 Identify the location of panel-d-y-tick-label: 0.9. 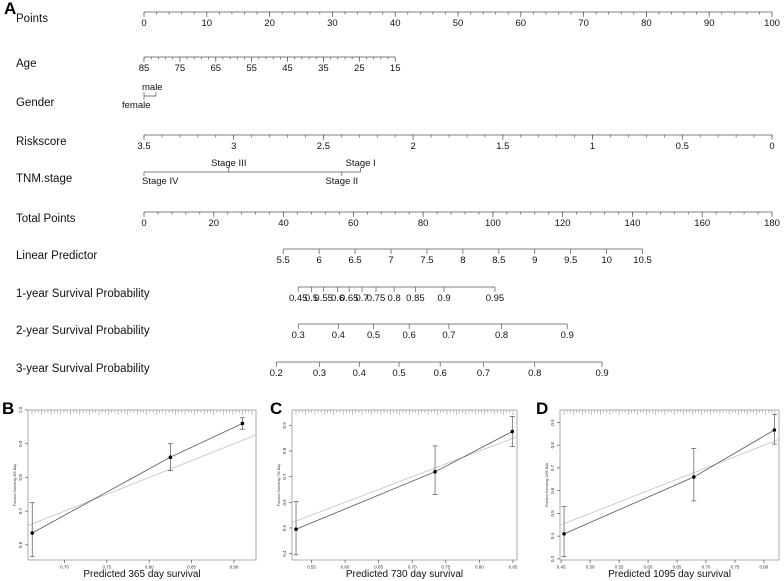
(552, 422).